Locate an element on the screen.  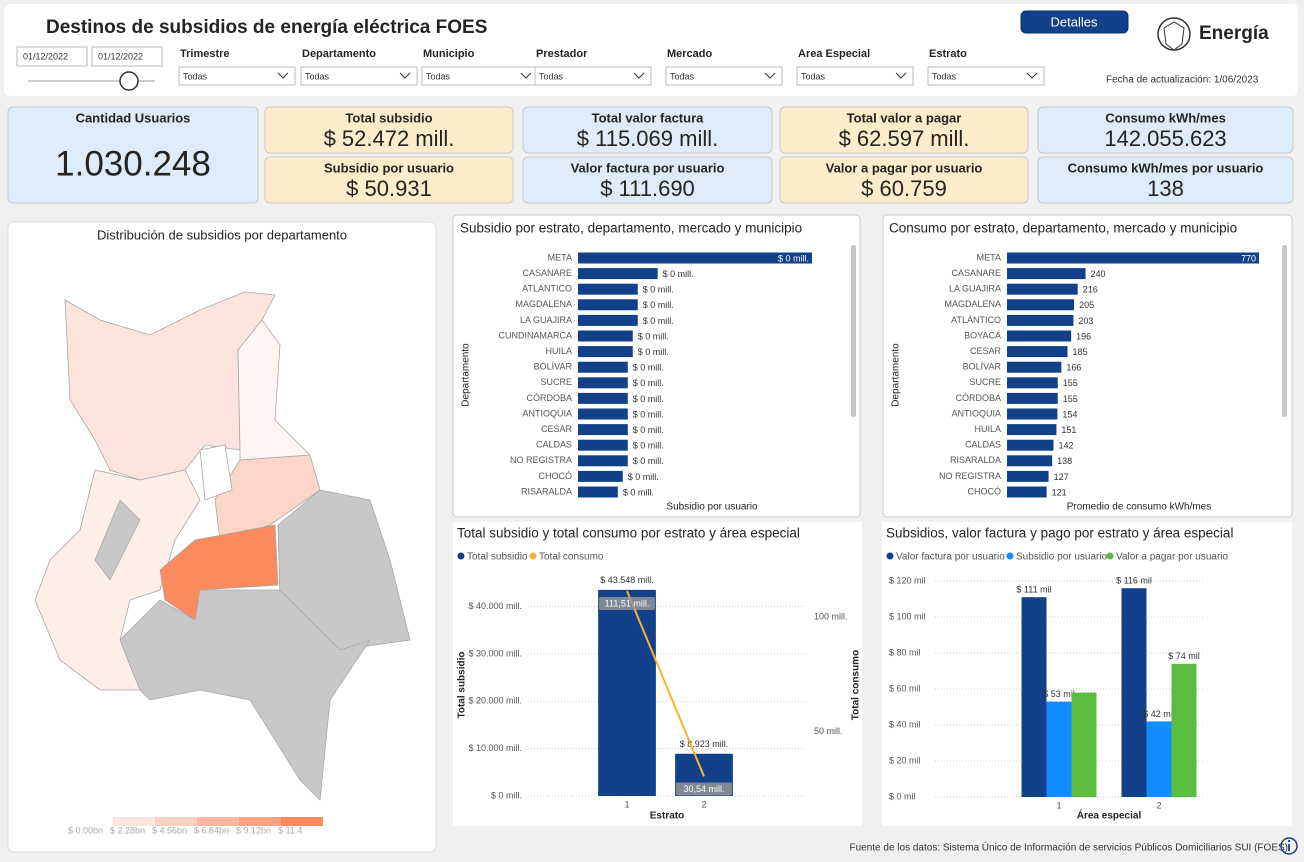
category-label: CHOCÓ is located at coordinates (985, 491).